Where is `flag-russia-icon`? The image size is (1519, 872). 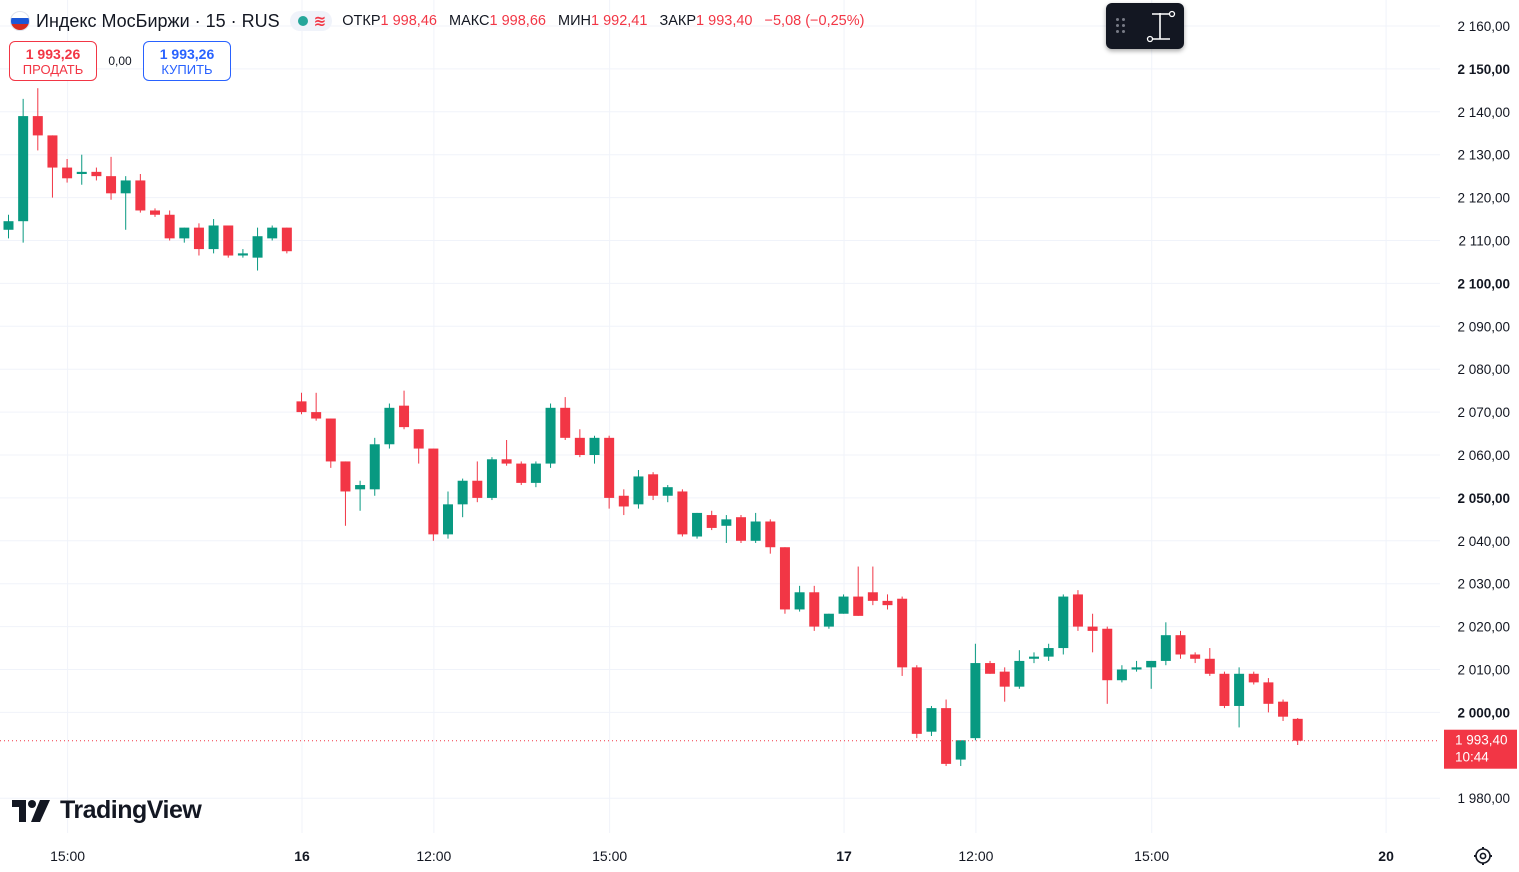 flag-russia-icon is located at coordinates (20, 21).